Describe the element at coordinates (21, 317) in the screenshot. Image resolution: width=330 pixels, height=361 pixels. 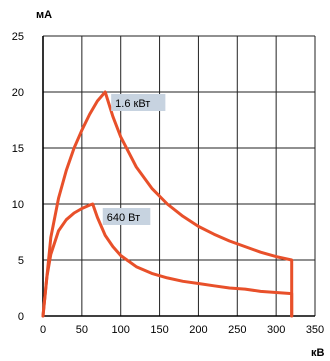
I see `y-tick-label: 0` at that location.